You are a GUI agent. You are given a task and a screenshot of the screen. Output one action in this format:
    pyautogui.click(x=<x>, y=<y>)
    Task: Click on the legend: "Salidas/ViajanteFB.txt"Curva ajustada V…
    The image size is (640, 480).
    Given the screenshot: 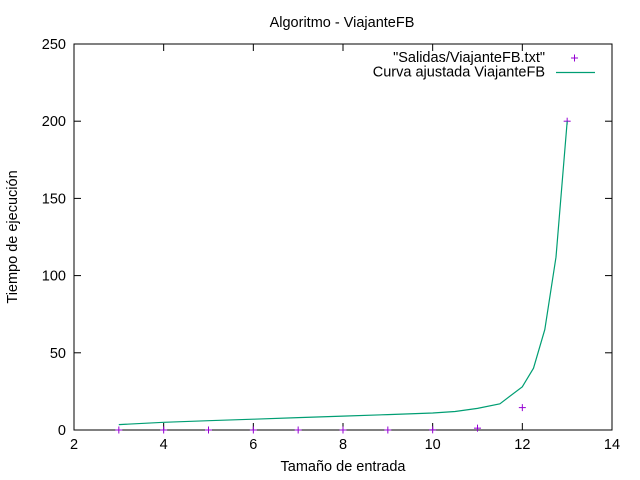 What is the action you would take?
    pyautogui.click(x=484, y=65)
    